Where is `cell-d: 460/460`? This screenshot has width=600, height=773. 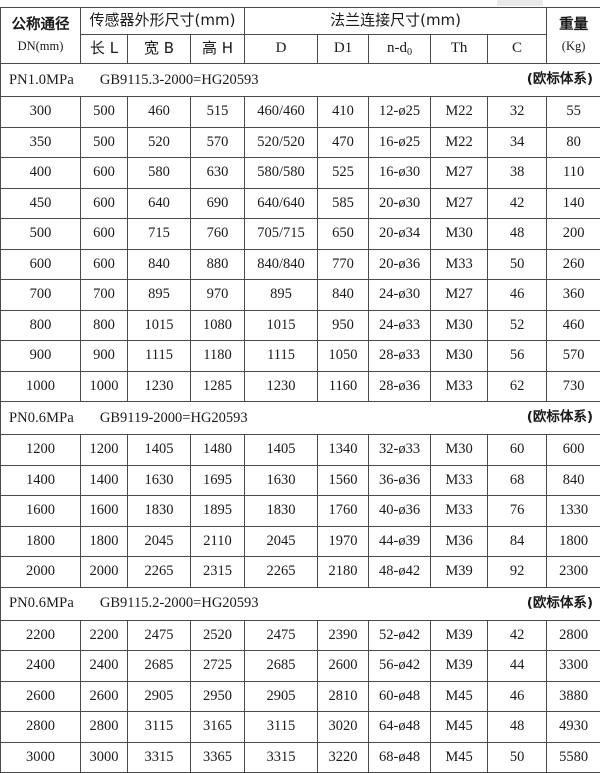
cell-d: 460/460 is located at coordinates (281, 112).